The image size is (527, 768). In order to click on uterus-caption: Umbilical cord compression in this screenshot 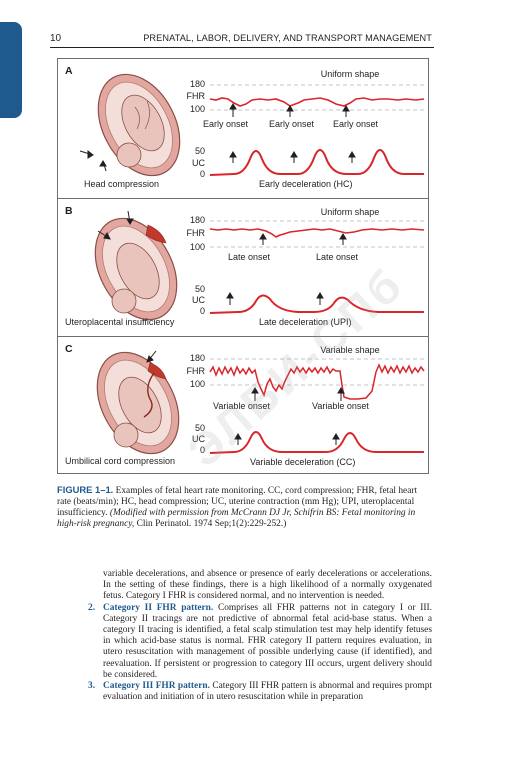, I will do `click(120, 461)`.